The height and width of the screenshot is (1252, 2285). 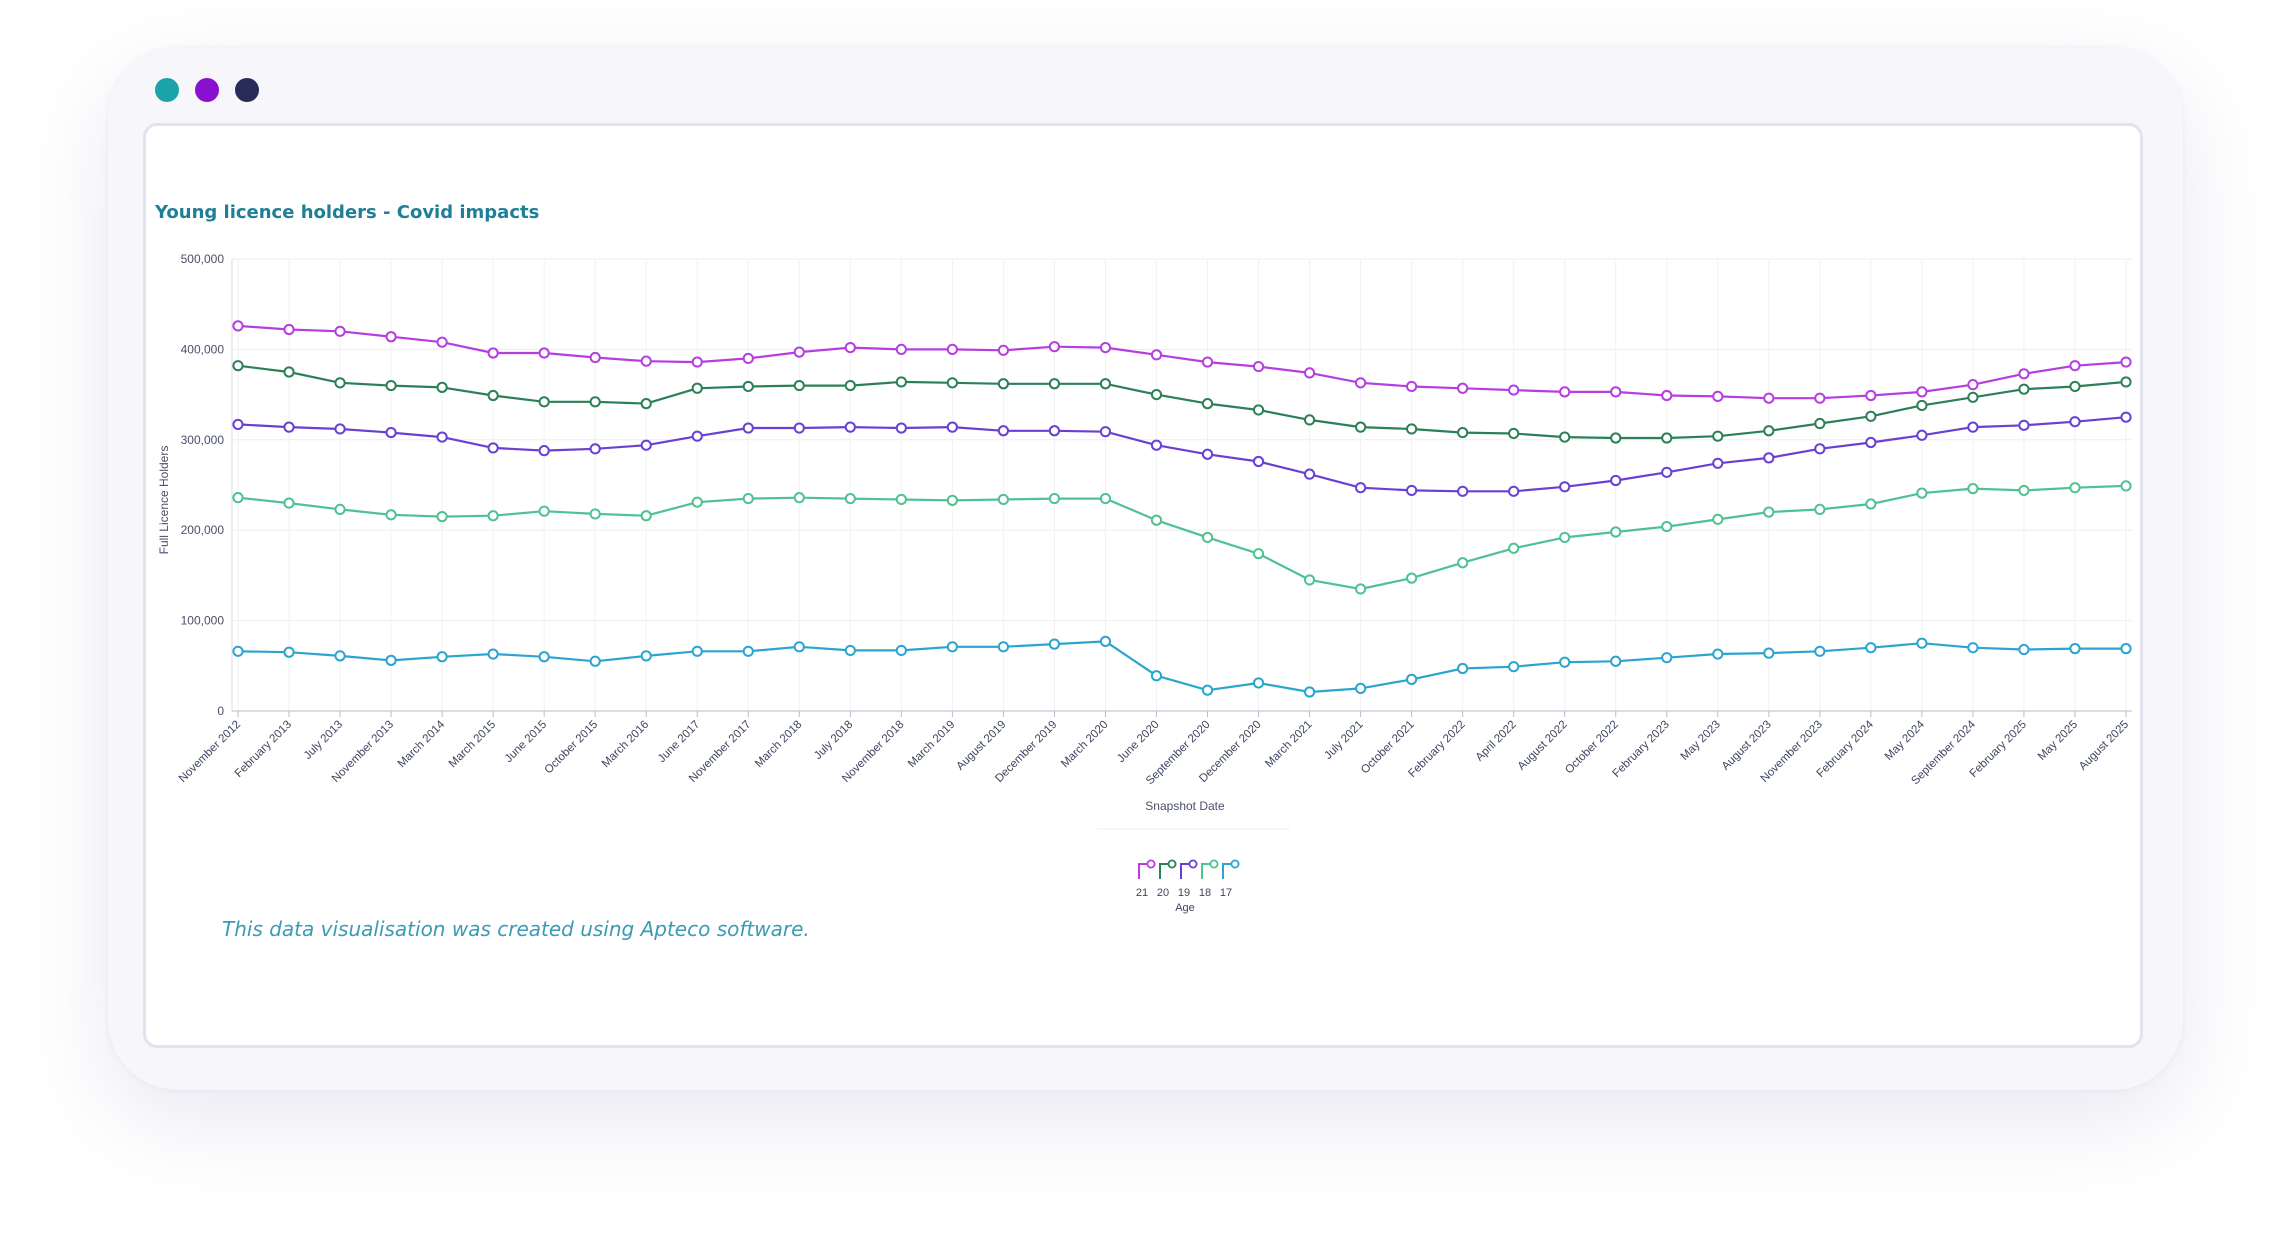 I want to click on legend-label-19: 19, so click(x=1184, y=893).